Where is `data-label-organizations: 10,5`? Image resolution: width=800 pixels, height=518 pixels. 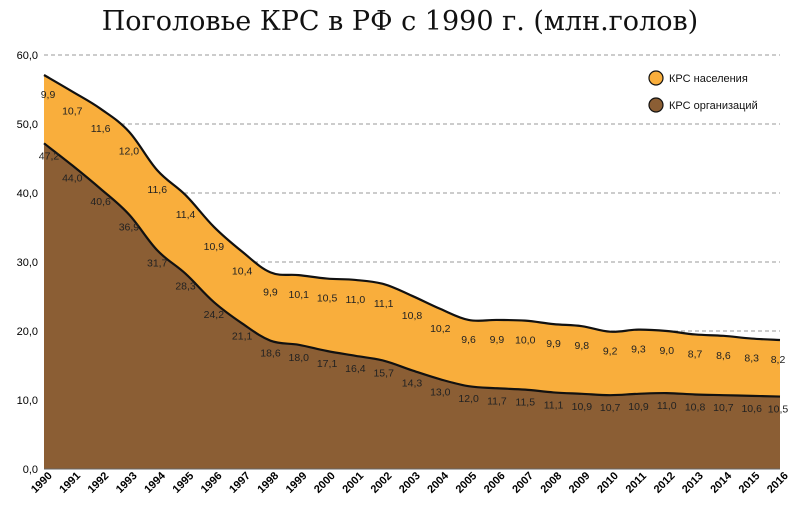 data-label-organizations: 10,5 is located at coordinates (778, 410).